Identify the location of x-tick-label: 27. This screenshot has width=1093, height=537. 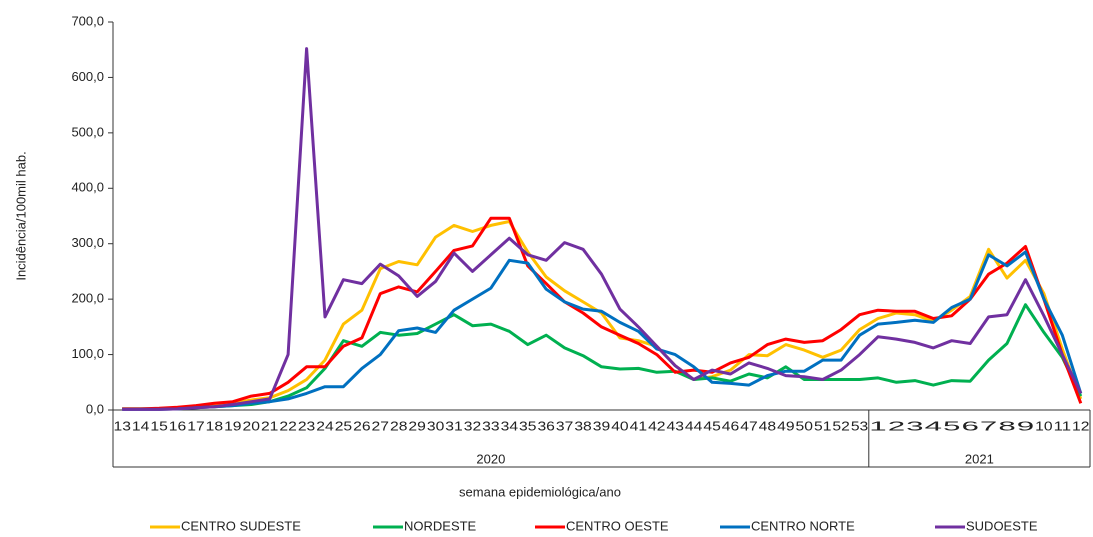
(380, 425).